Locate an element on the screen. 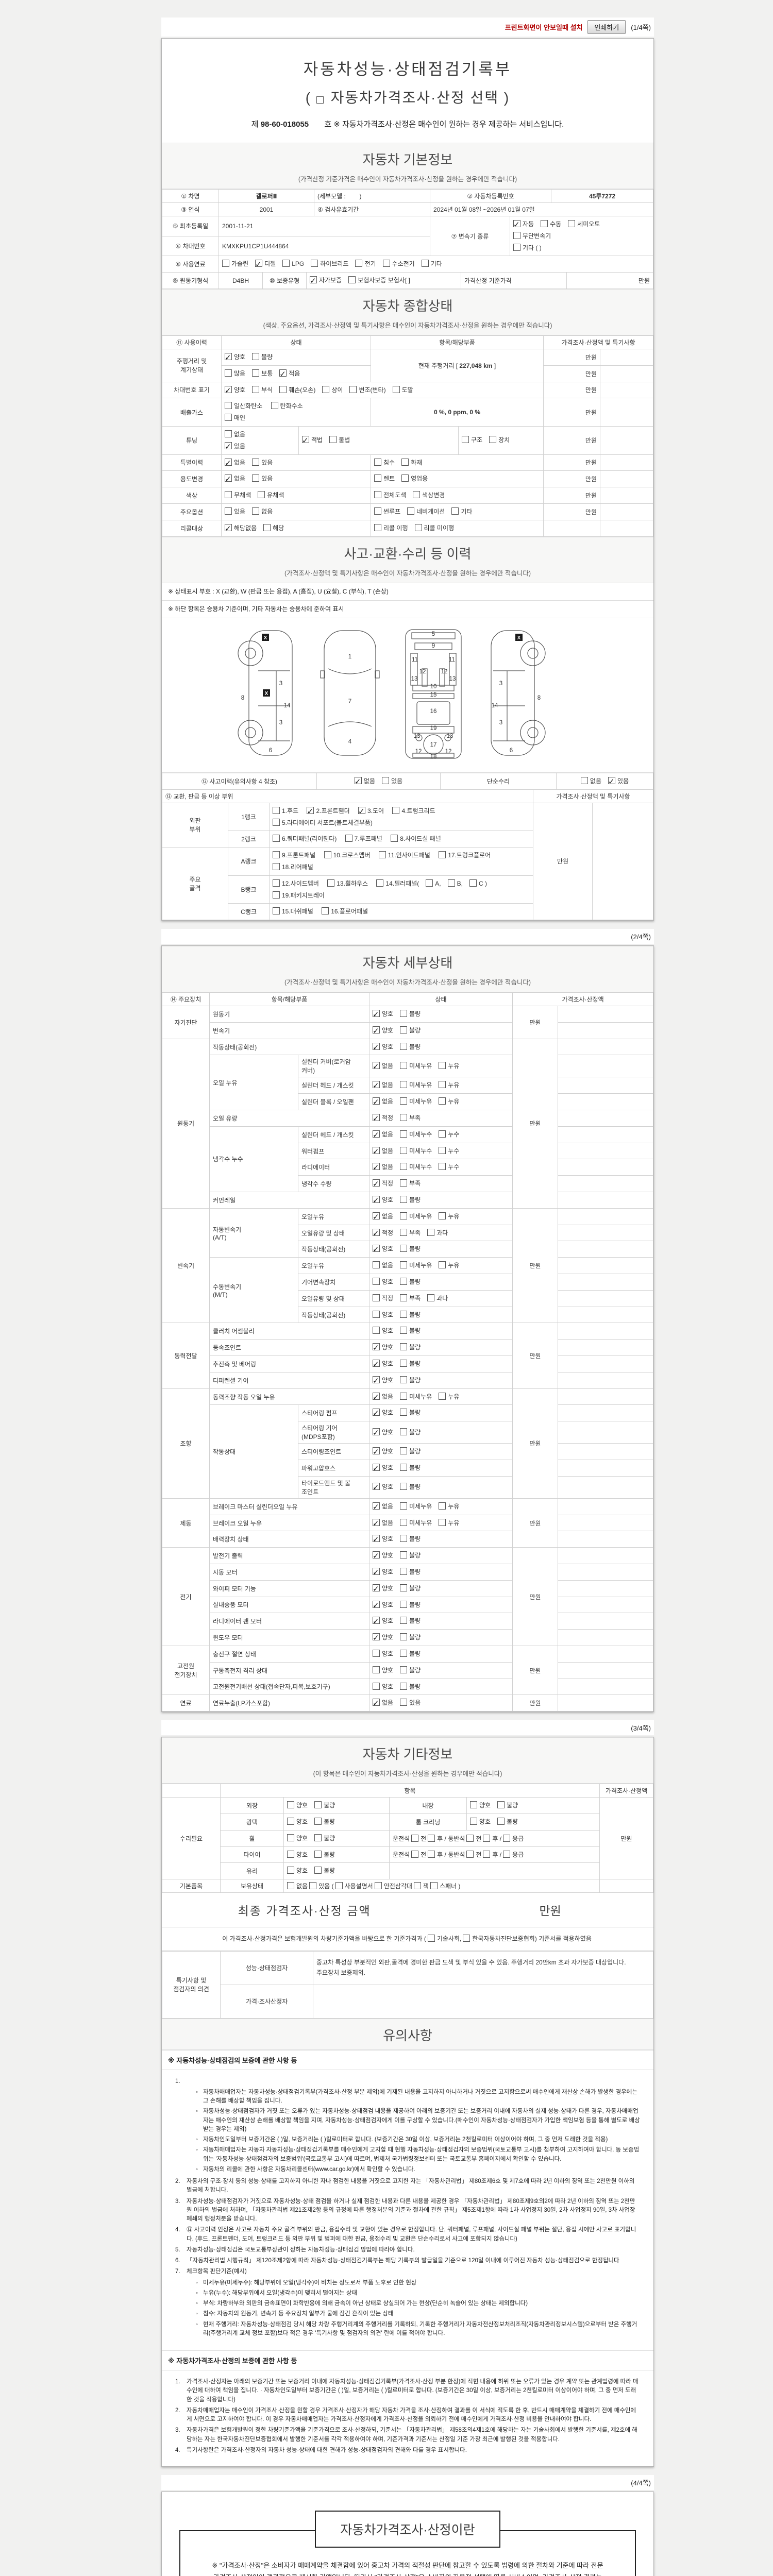 This screenshot has height=2576, width=773. check-option: 적법 is located at coordinates (313, 441).